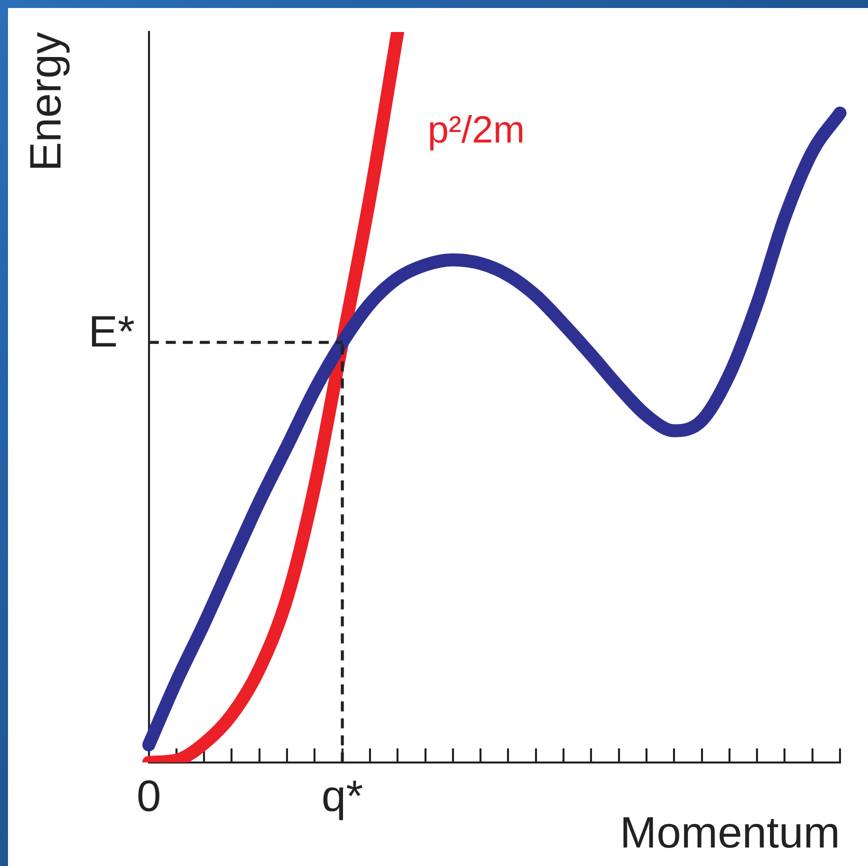  Describe the element at coordinates (476, 130) in the screenshot. I see `series-label: p²/2m` at that location.